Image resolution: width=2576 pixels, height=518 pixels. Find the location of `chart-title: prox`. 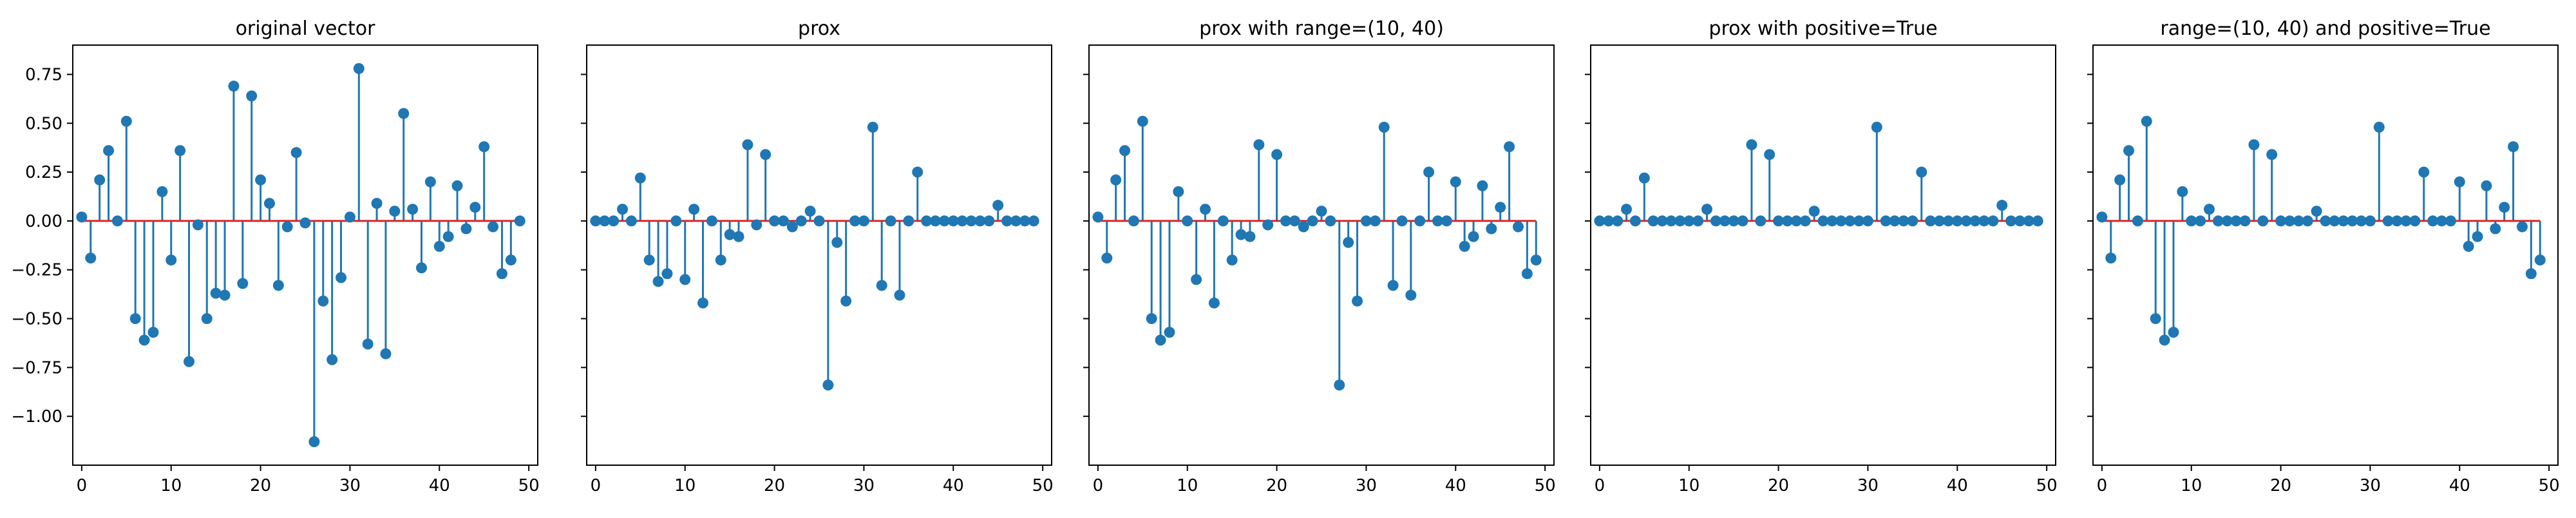

chart-title: prox is located at coordinates (819, 28).